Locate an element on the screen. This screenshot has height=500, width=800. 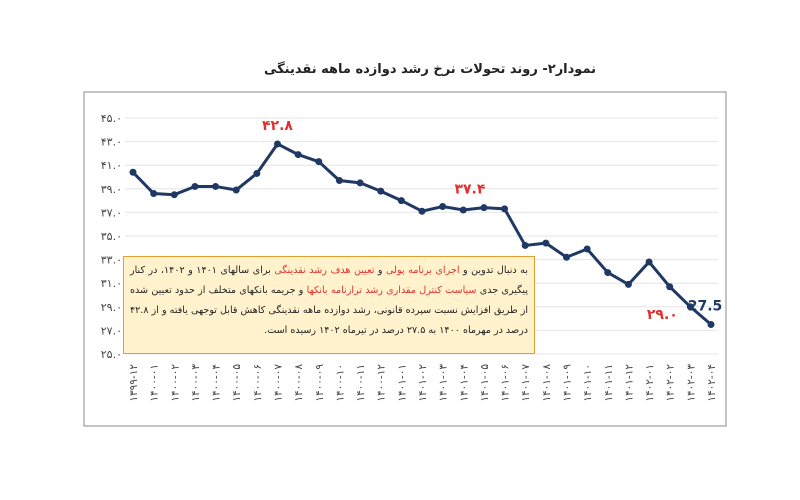
x-tick-label: ۱۴۰۱-۰۶ is located at coordinates (506, 383).